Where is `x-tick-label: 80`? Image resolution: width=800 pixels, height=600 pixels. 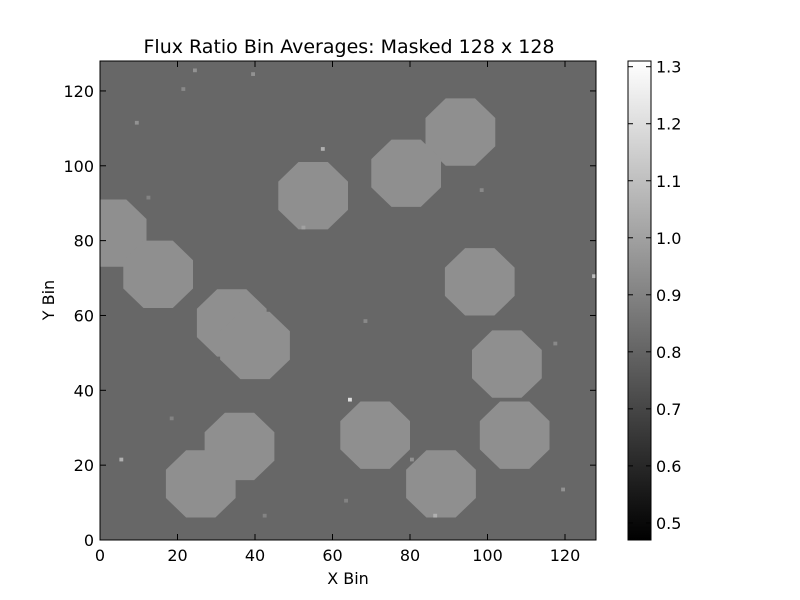 x-tick-label: 80 is located at coordinates (410, 555).